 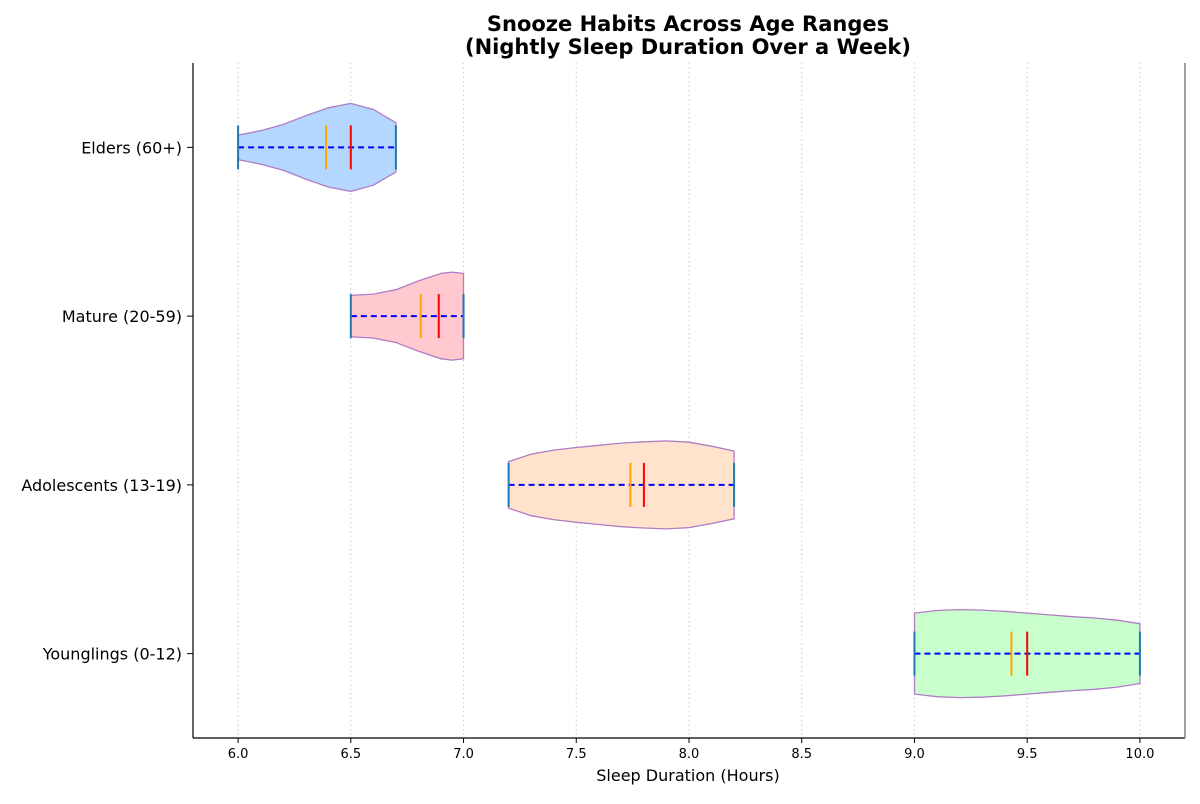 I want to click on x-tick-label: 8.0, so click(x=689, y=754).